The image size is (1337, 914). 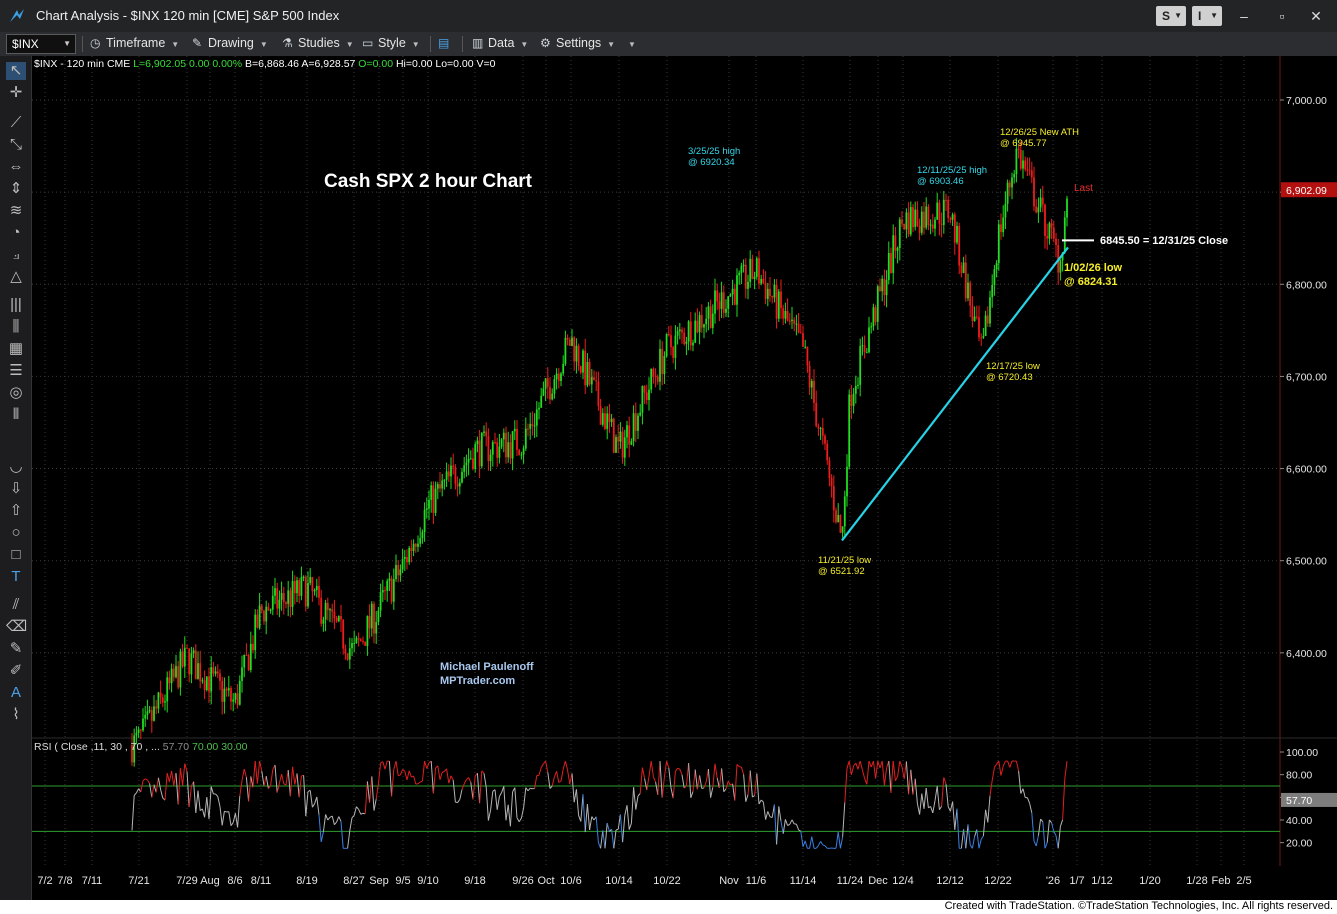 What do you see at coordinates (16, 326) in the screenshot?
I see `fibonacci-tool-icon: ⫼` at bounding box center [16, 326].